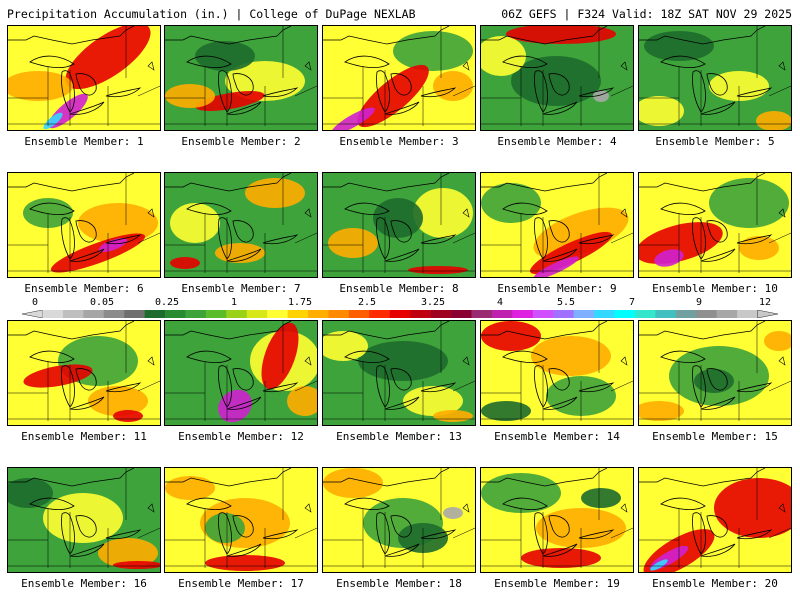  I want to click on precip-contour-grey, so click(453, 513).